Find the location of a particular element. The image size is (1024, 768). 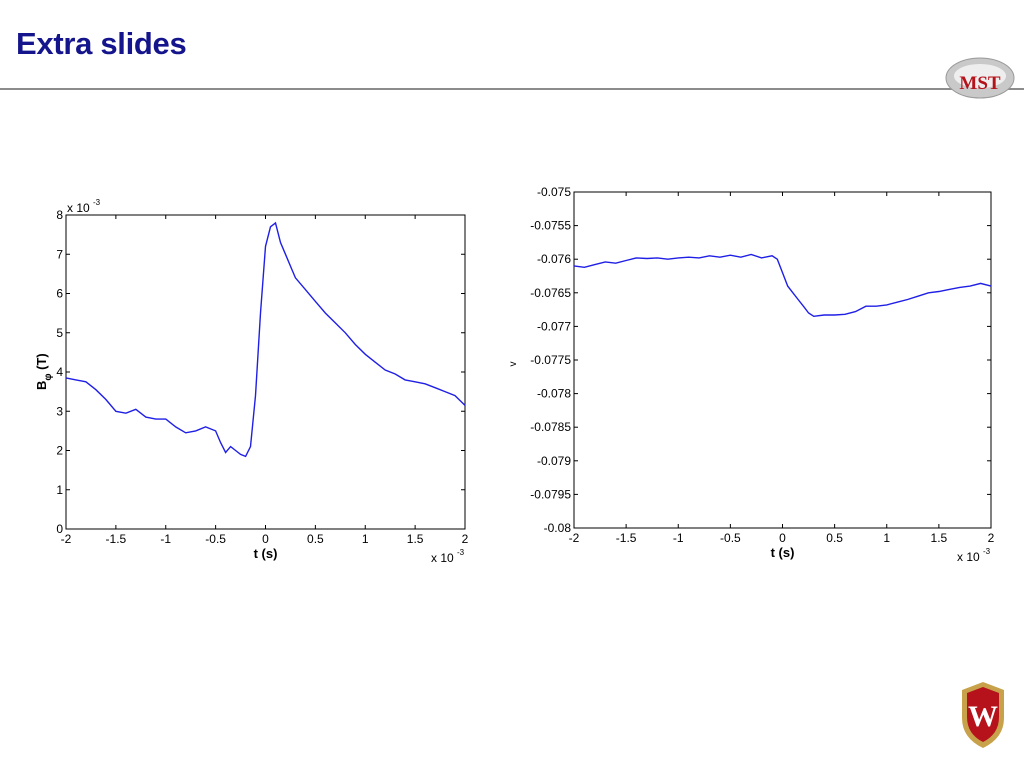

chart-1-x-tick-label: 0 is located at coordinates (265, 539).